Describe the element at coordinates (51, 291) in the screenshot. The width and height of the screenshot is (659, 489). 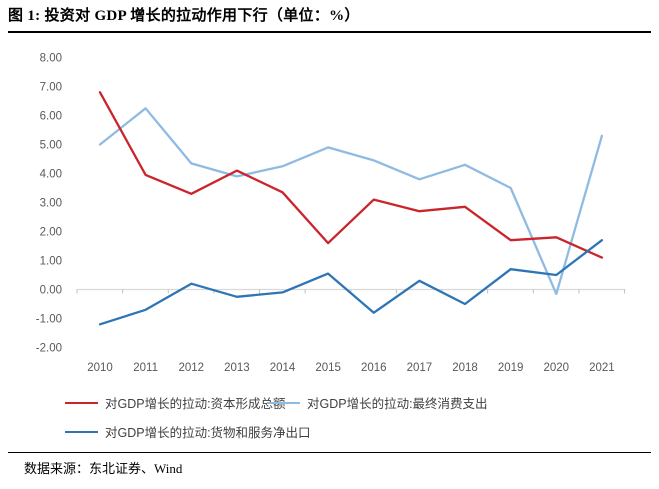
I see `y-axis-tick-label: 0.00` at that location.